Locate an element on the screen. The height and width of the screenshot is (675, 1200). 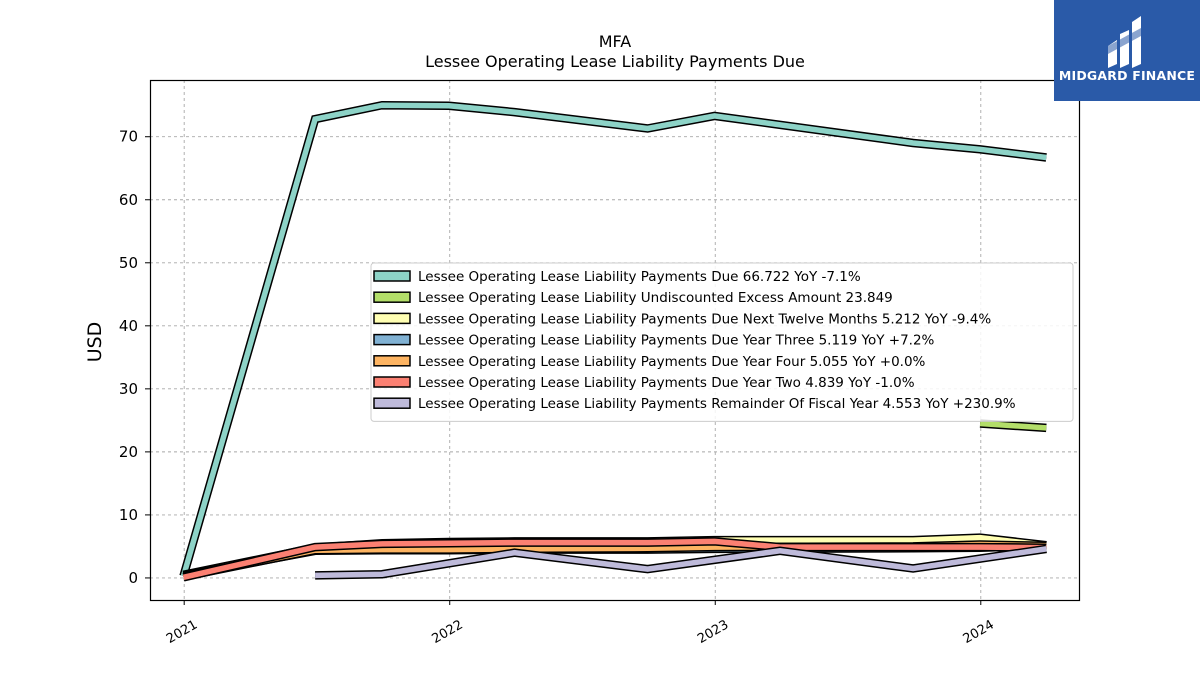
y-tick-label: 50 is located at coordinates (128, 263).